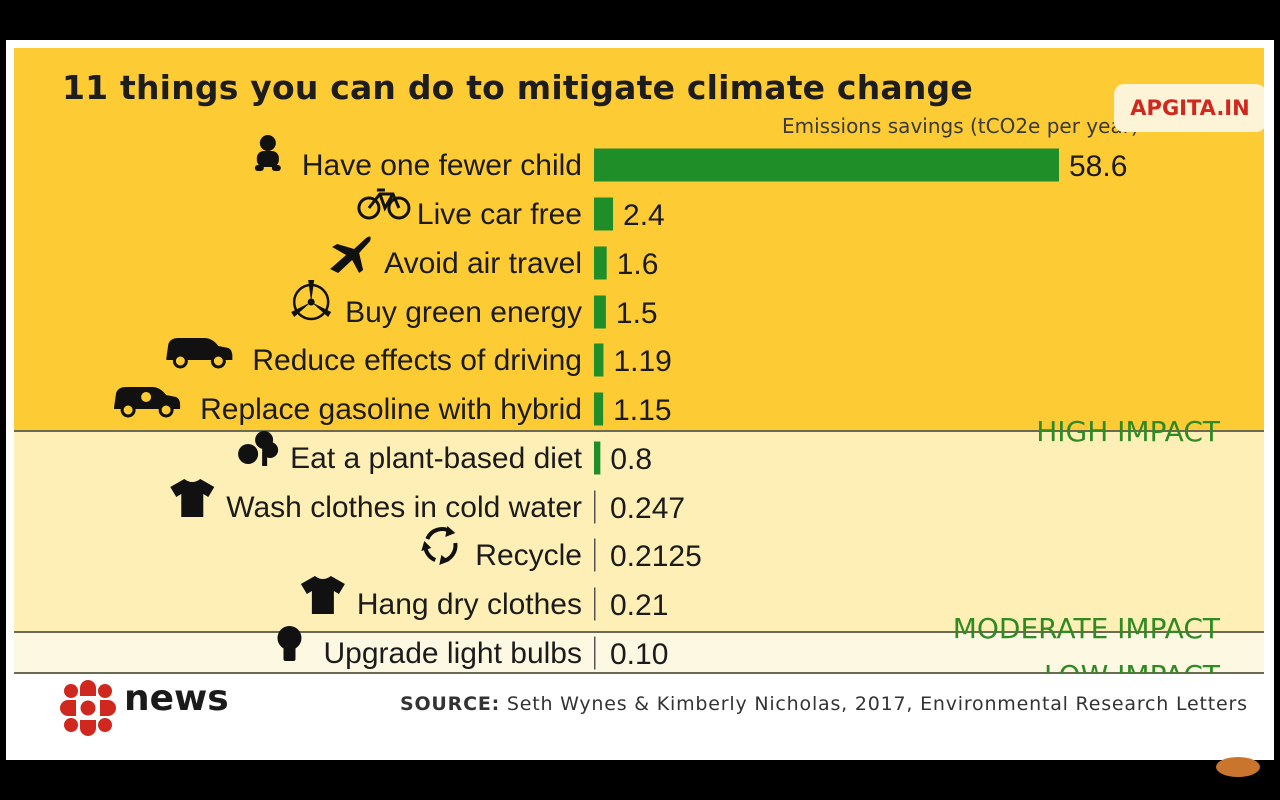 Image resolution: width=1280 pixels, height=800 pixels. I want to click on low-impact-band, so click(639, 652).